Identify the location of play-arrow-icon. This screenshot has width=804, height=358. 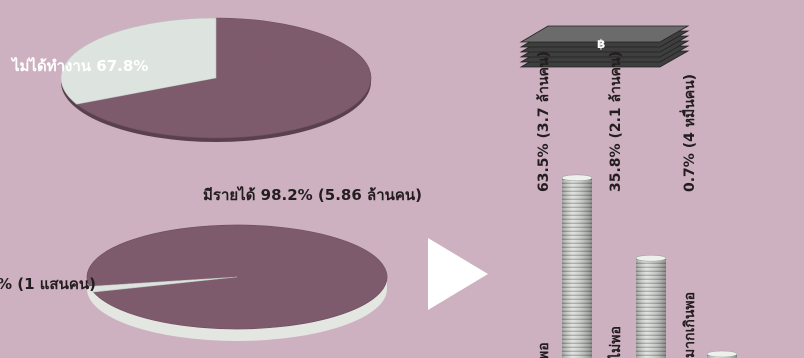
(458, 274).